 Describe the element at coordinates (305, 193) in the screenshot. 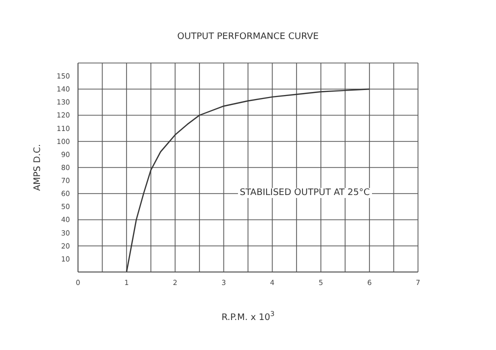

I see `annotation: STABILISED OUTPUT AT 25°C` at that location.